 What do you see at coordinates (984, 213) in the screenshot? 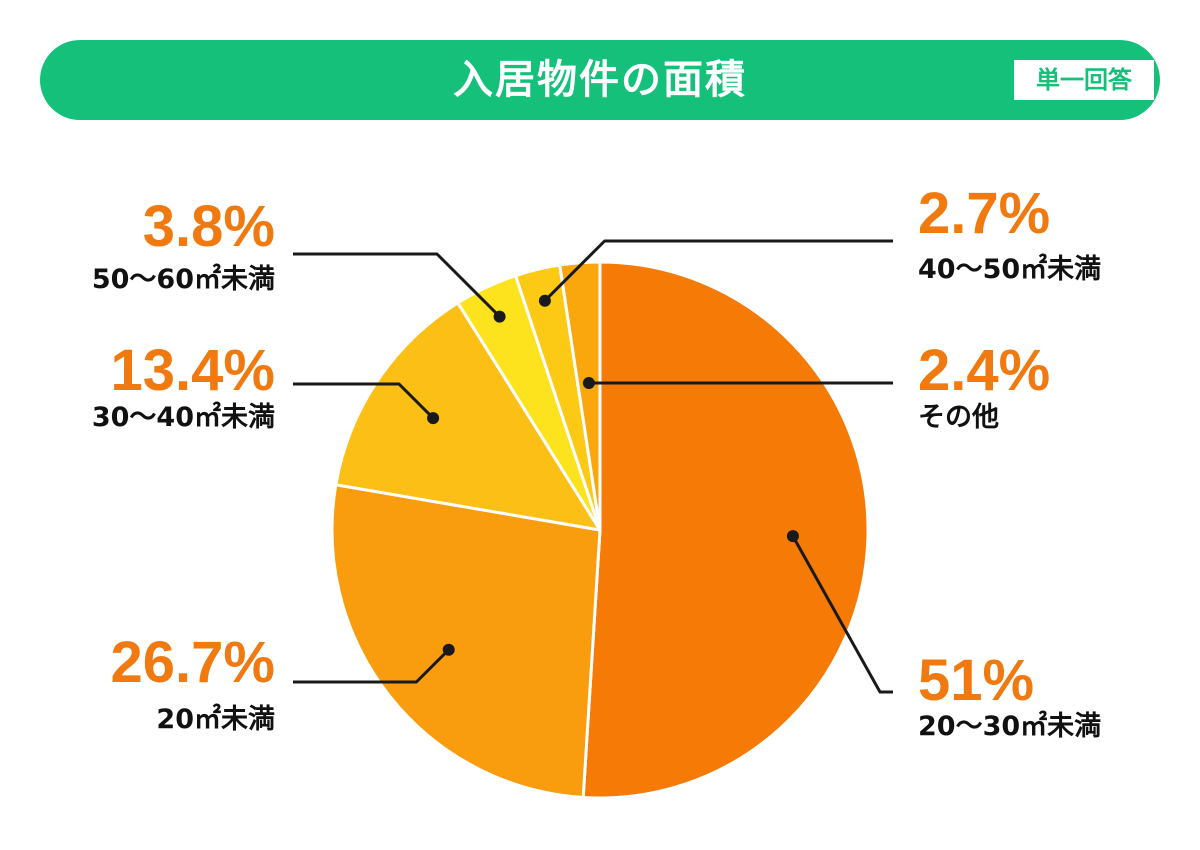
I see `slice-percent-label: 2.7%` at bounding box center [984, 213].